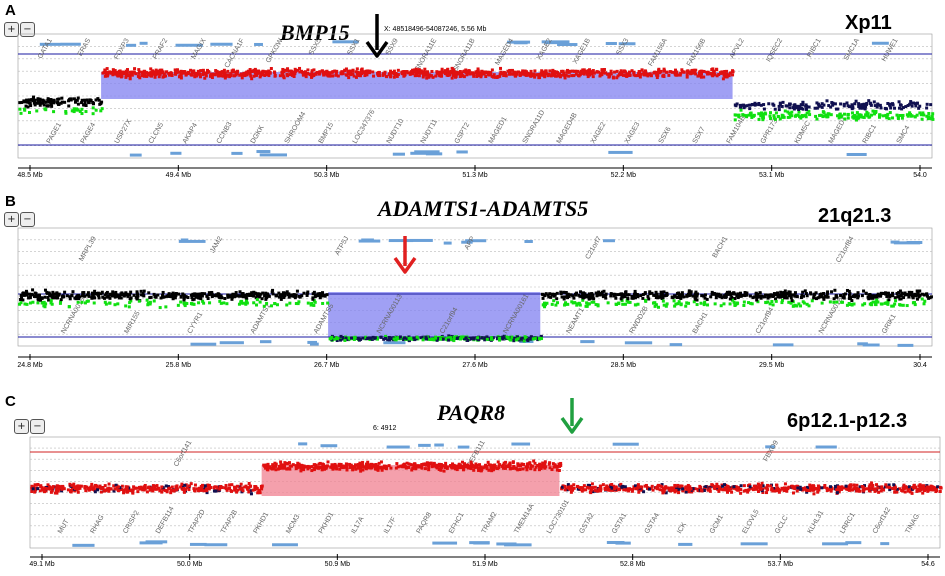 Image resolution: width=945 pixels, height=576 pixels. Describe the element at coordinates (484, 564) in the screenshot. I see `tick-label: 51.9 Mb` at that location.